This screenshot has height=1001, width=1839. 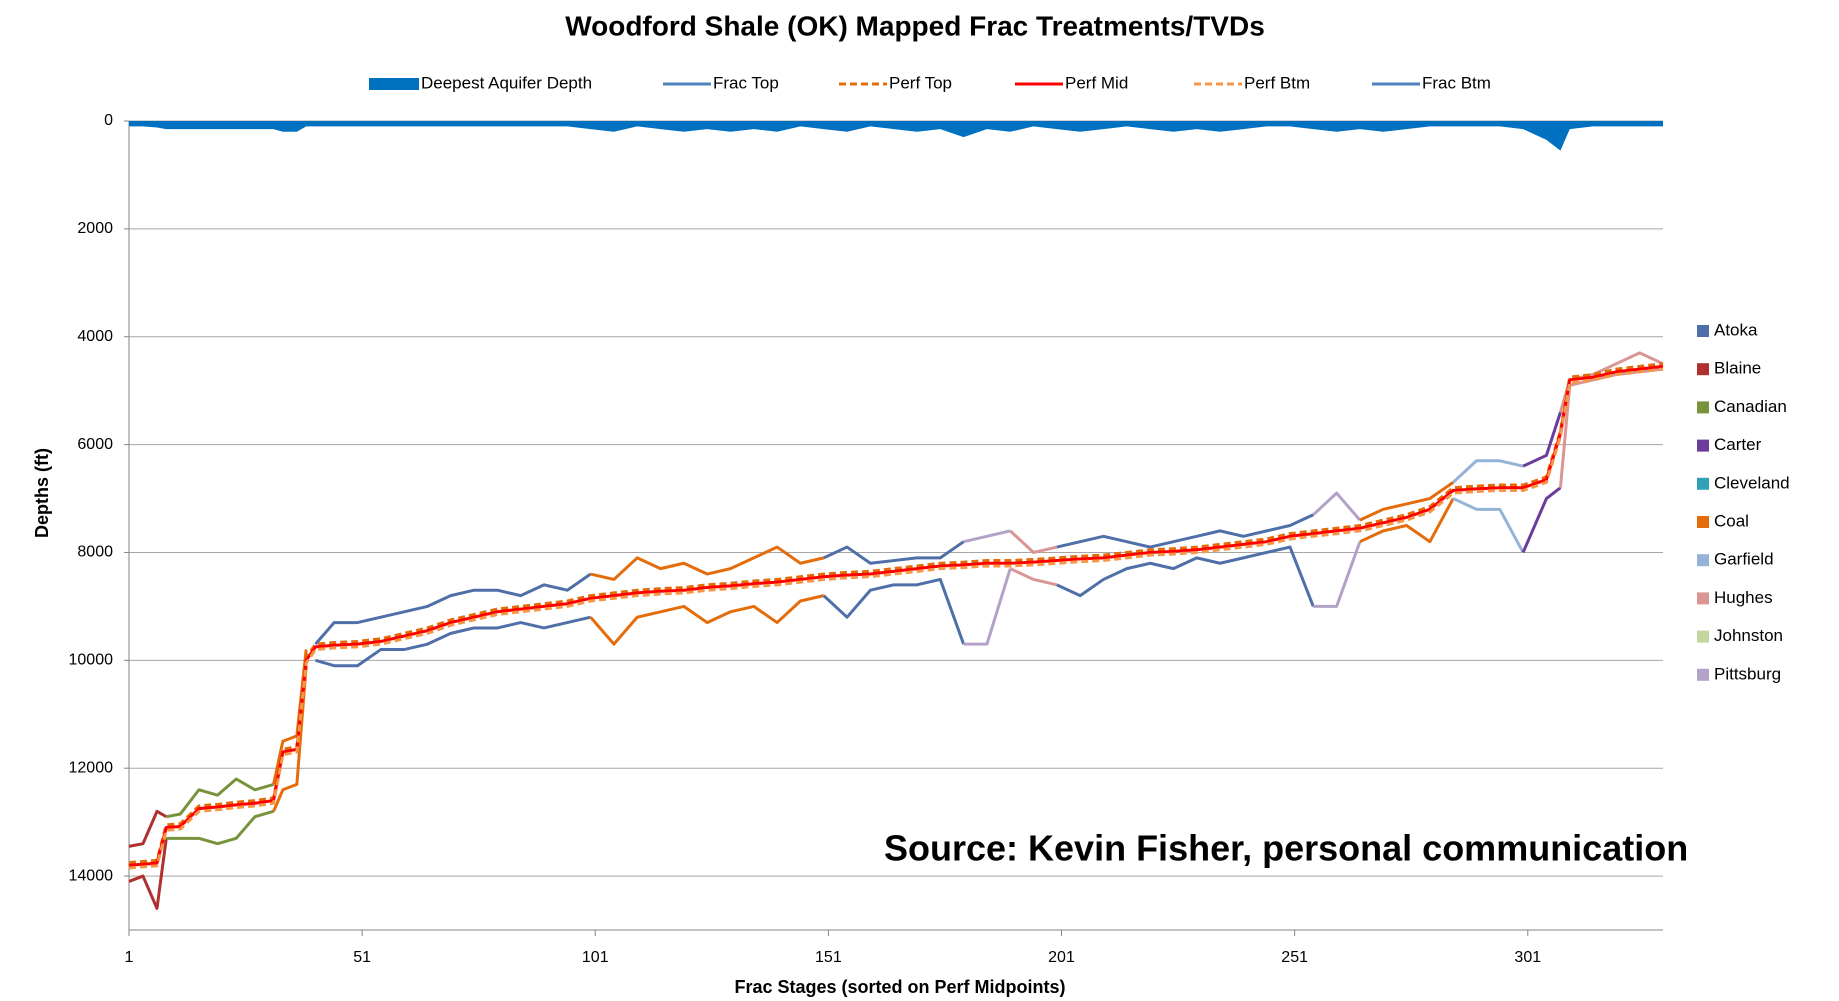 I want to click on y-axis-title: Depths (ft), so click(x=42, y=493).